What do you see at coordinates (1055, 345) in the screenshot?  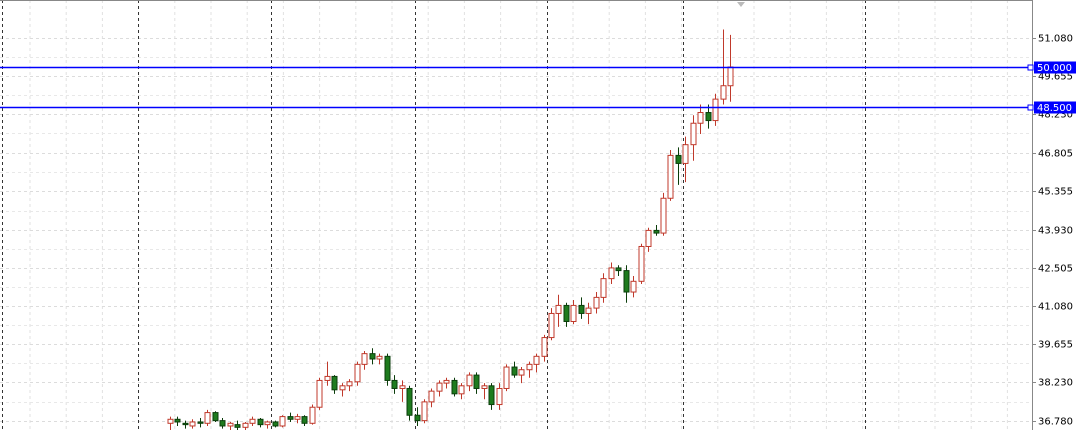 I see `y-tick-label: 39.655` at bounding box center [1055, 345].